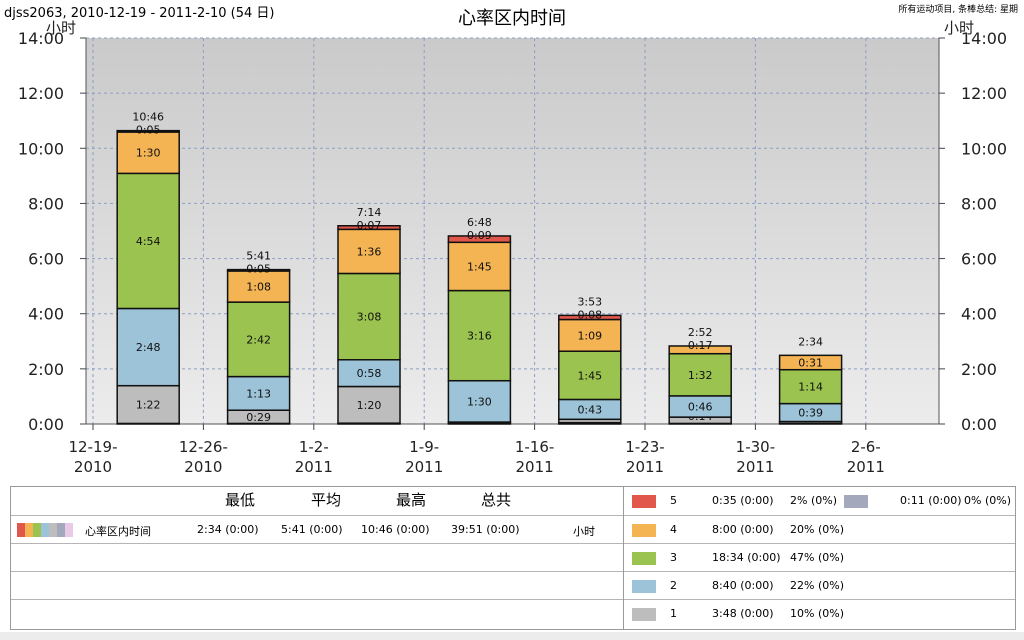 The height and width of the screenshot is (640, 1024). What do you see at coordinates (41, 38) in the screenshot?
I see `y-tick-label: 14:00` at bounding box center [41, 38].